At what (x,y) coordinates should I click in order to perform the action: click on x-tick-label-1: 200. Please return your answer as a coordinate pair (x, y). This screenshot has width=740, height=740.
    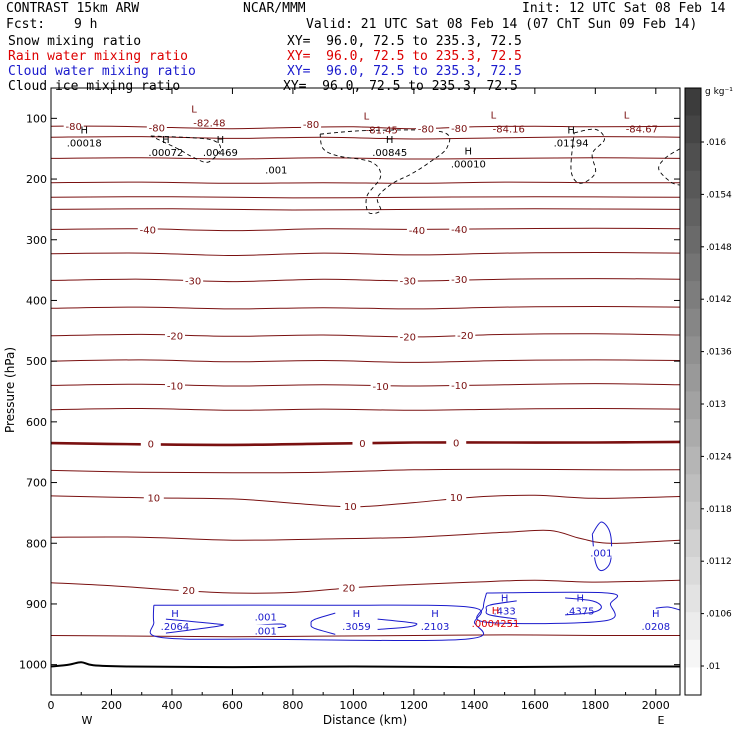
    Looking at the image, I should click on (111, 705).